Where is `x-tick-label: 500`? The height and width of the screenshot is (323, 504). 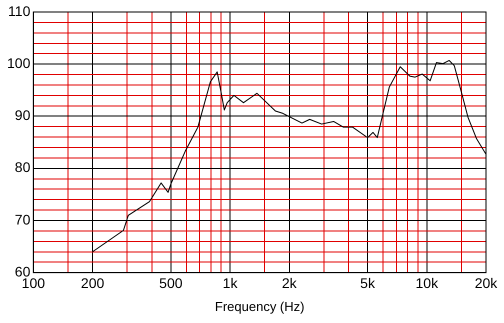 x-tick-label: 500 is located at coordinates (171, 282).